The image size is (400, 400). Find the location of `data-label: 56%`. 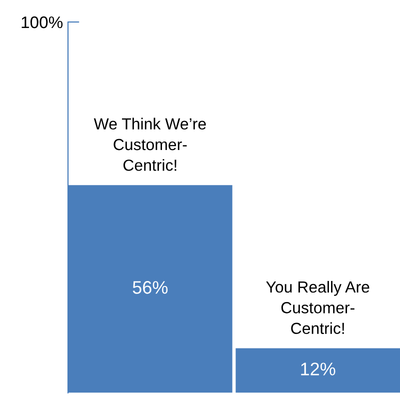

data-label: 56% is located at coordinates (150, 287).